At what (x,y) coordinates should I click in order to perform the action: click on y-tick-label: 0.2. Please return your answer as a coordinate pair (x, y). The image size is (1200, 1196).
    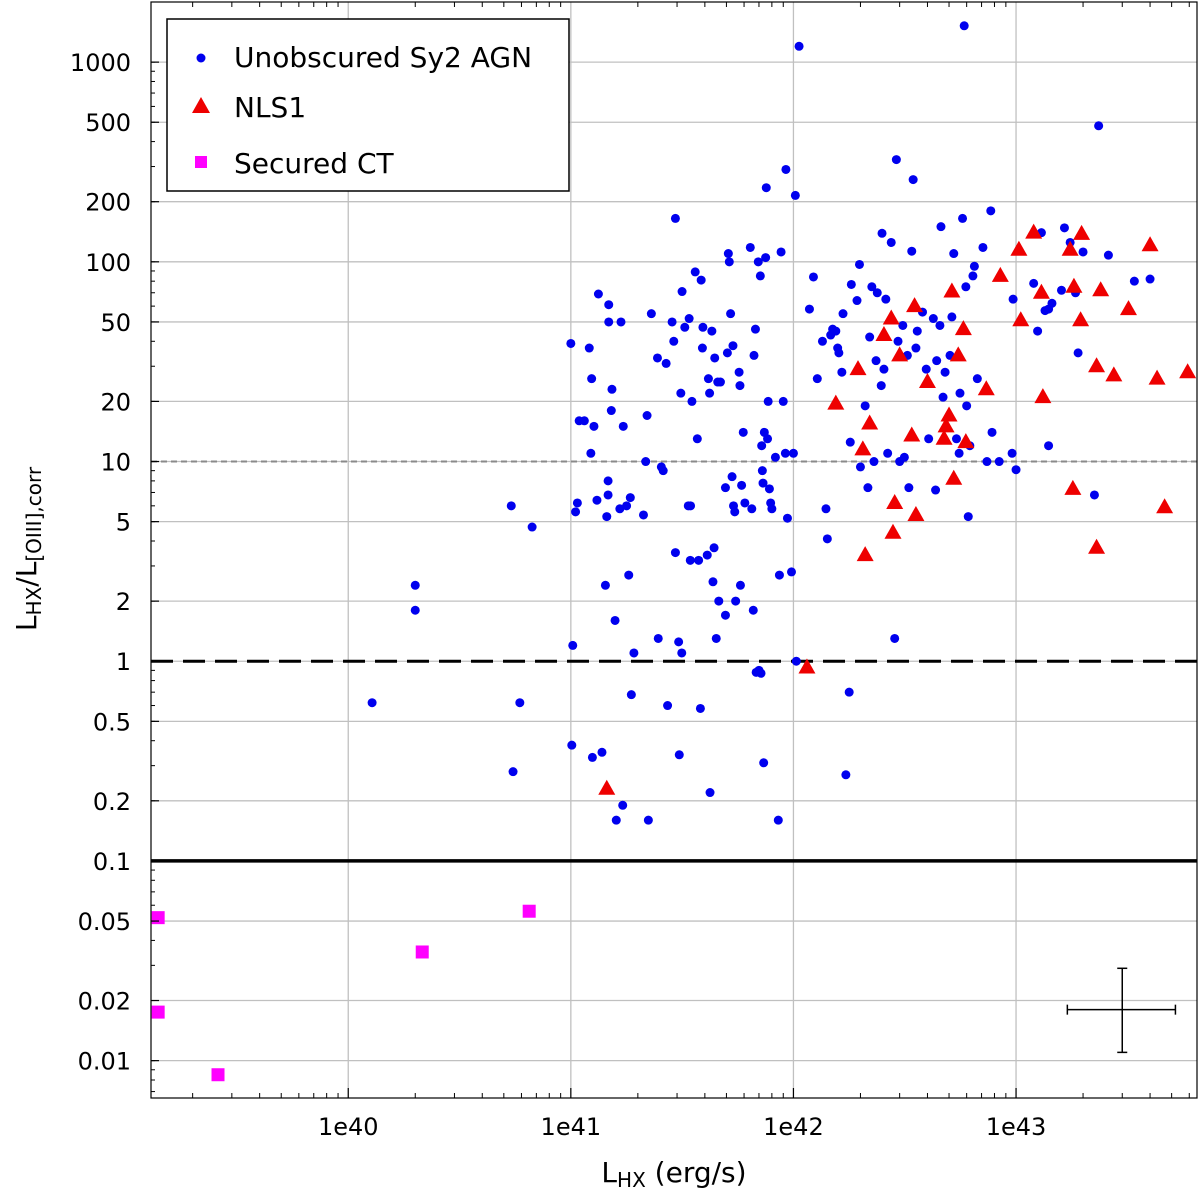
    Looking at the image, I should click on (112, 802).